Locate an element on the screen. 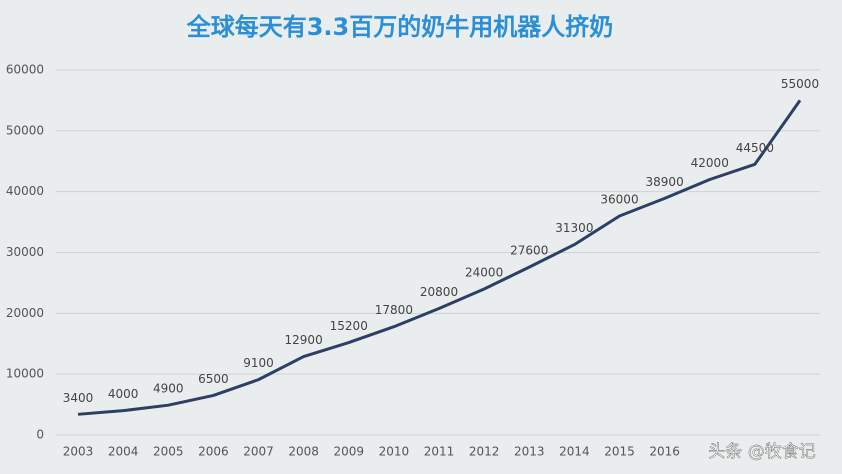 This screenshot has width=842, height=474. data-label: 31300 is located at coordinates (574, 228).